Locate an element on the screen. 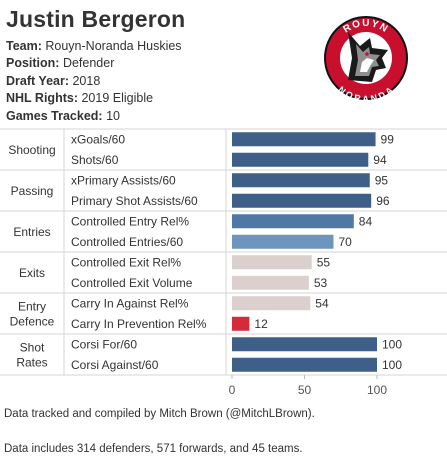 This screenshot has height=464, width=447. metric-label: Corsi Against/60 is located at coordinates (115, 365).